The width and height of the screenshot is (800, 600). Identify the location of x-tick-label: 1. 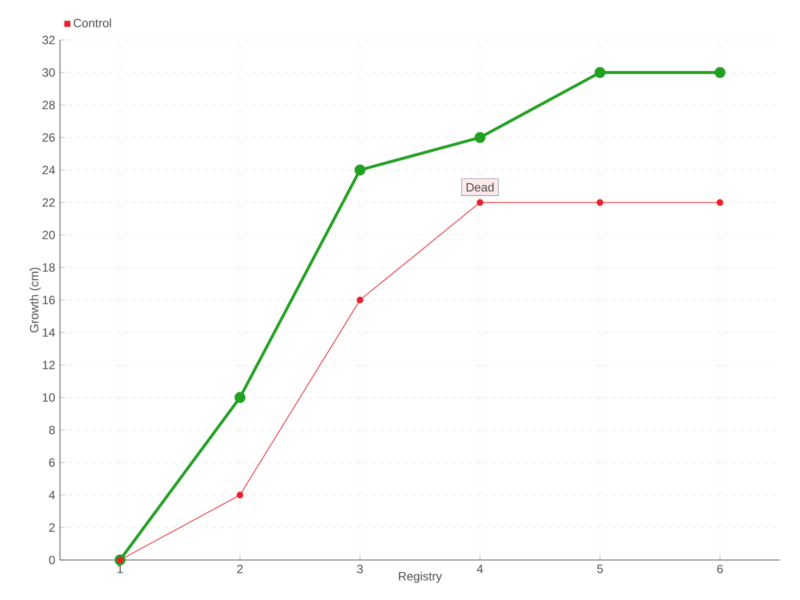
(120, 568).